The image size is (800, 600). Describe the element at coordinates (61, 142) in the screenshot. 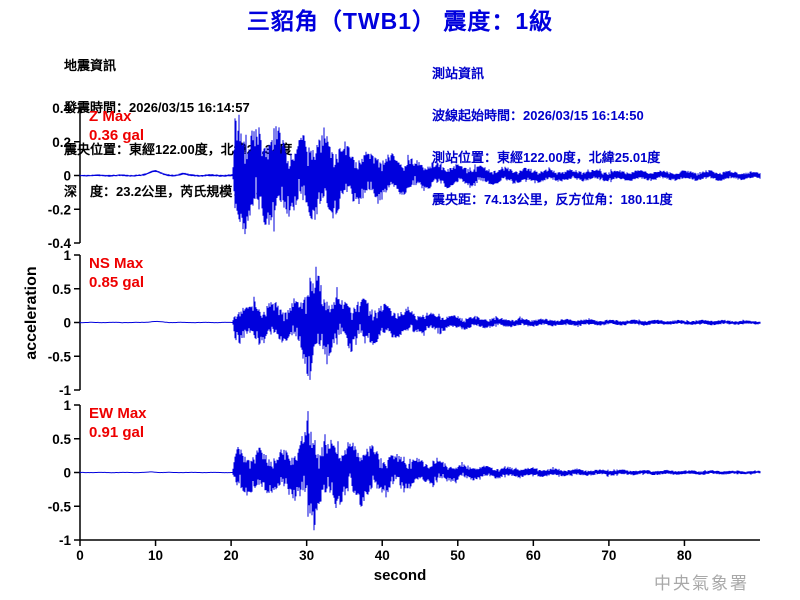

I see `svg-text: 0.2` at that location.